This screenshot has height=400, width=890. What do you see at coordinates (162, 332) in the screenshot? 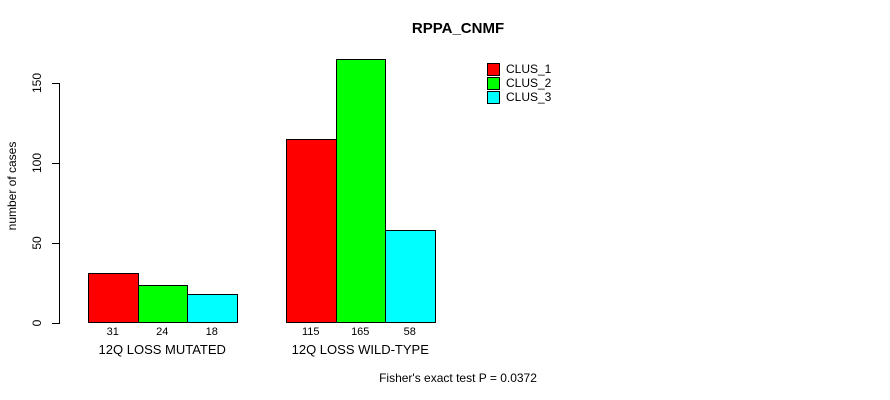
I see `bar-value-label: 24` at bounding box center [162, 332].